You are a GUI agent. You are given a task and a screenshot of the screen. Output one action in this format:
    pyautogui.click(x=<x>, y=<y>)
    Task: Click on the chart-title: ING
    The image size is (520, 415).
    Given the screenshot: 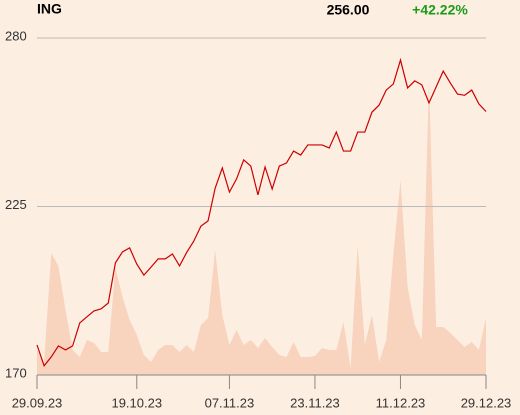 What is the action you would take?
    pyautogui.click(x=49, y=9)
    